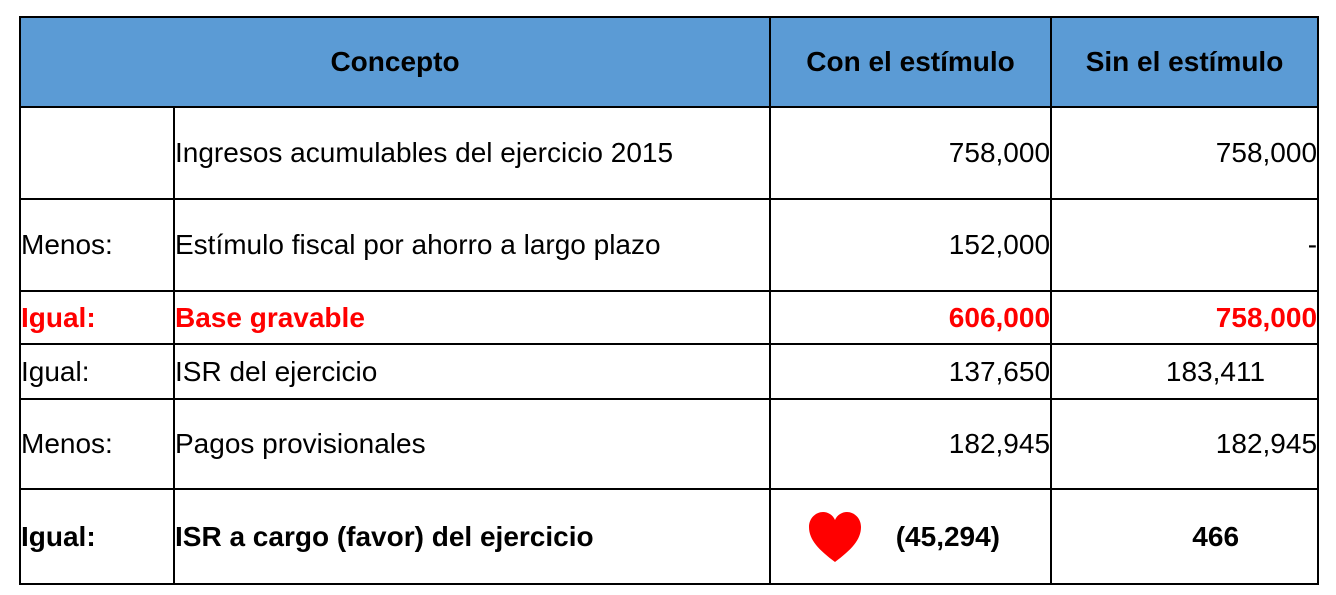 Image resolution: width=1336 pixels, height=595 pixels. Describe the element at coordinates (1185, 371) in the screenshot. I see `value-sin: 183,411` at that location.